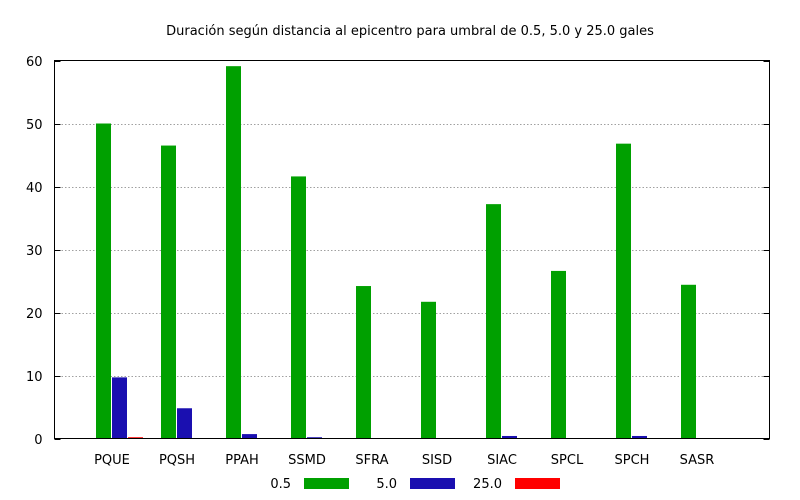 The height and width of the screenshot is (500, 800). What do you see at coordinates (487, 484) in the screenshot?
I see `legend-label-series-2: 25.0` at bounding box center [487, 484].